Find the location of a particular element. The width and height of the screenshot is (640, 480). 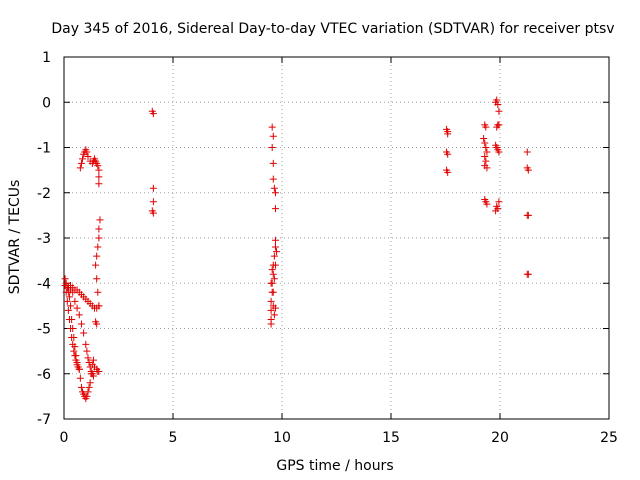

y-tick-label: -2 is located at coordinates (44, 194).